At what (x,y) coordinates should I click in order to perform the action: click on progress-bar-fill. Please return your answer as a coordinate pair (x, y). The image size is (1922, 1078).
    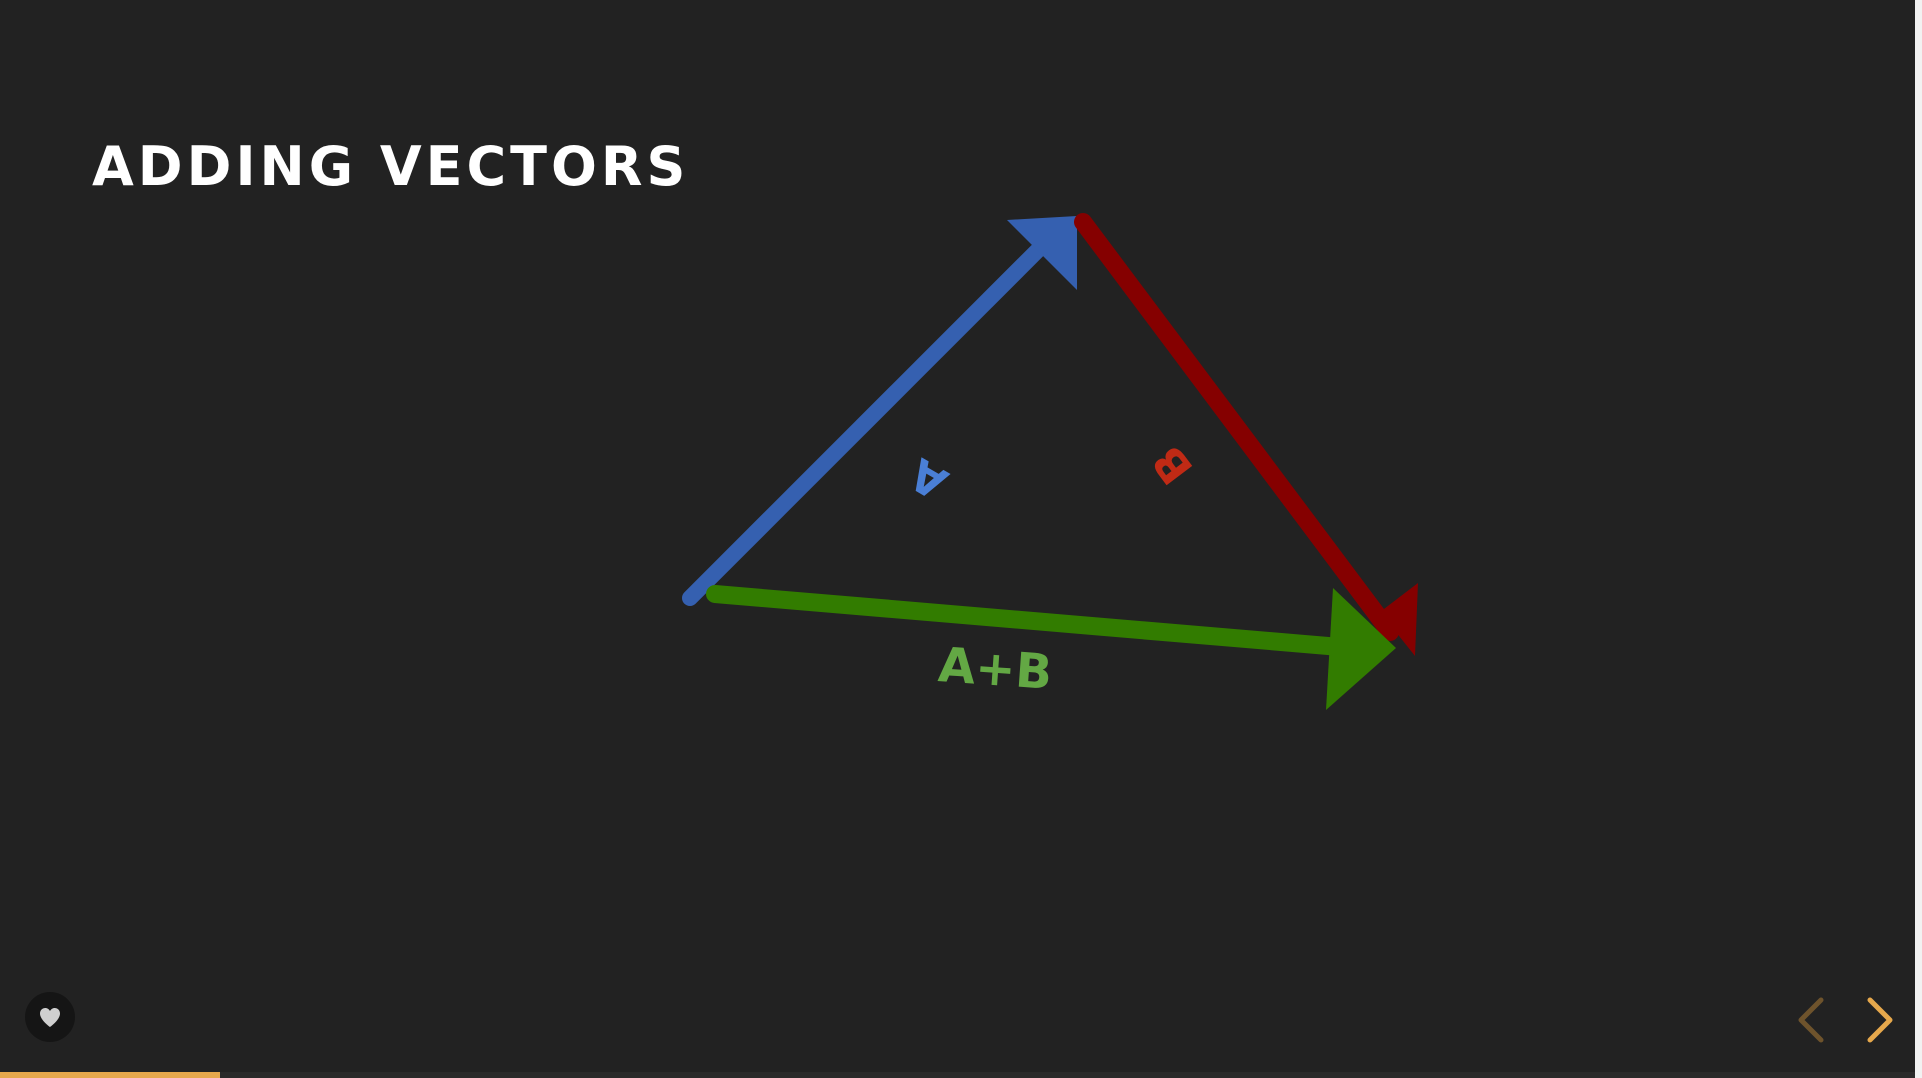
    Looking at the image, I should click on (110, 1075).